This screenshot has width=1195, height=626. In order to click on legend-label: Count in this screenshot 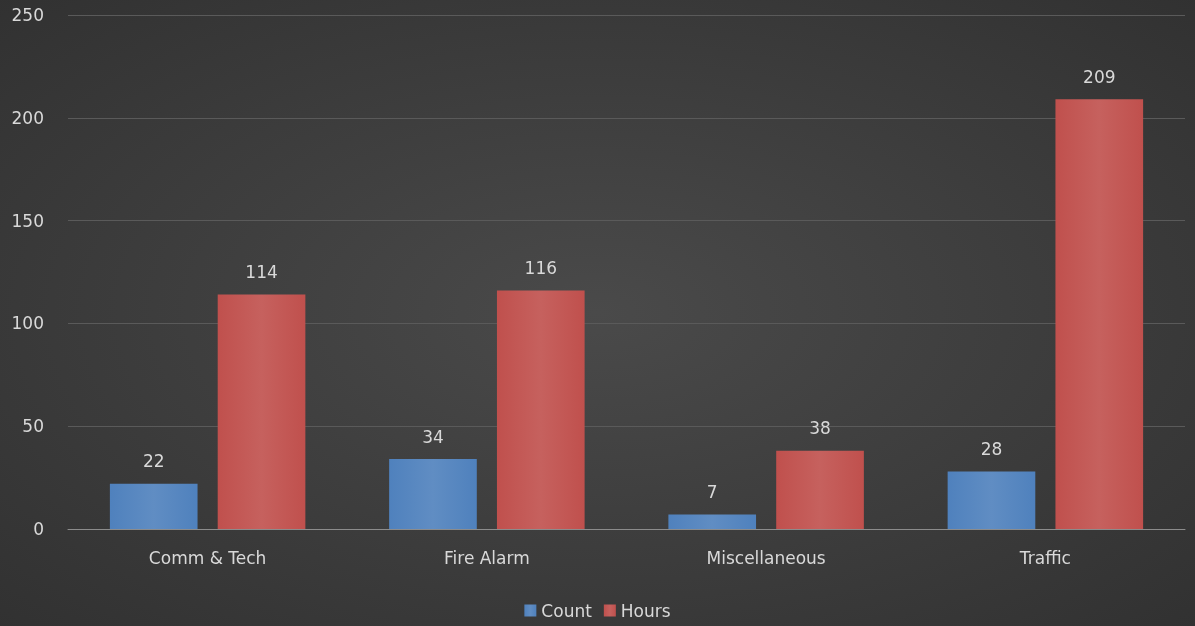, I will do `click(567, 610)`.